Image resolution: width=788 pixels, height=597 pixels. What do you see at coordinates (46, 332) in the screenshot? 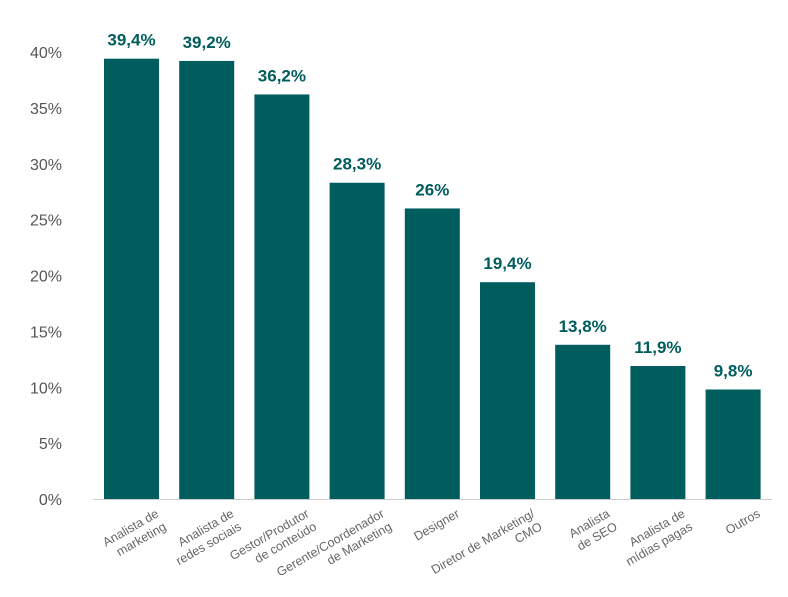
I see `y-tick-label: 15%` at bounding box center [46, 332].